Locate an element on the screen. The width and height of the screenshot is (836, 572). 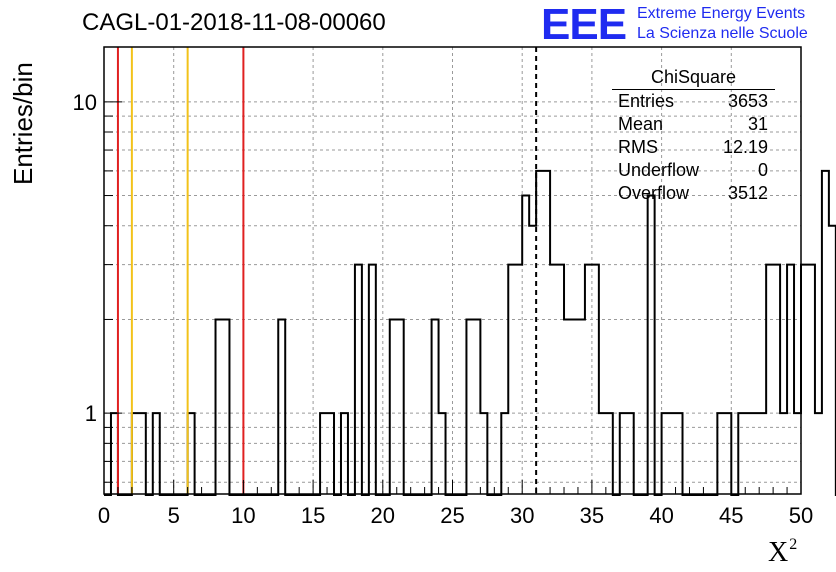
eee-logo: EEE is located at coordinates (584, 24).